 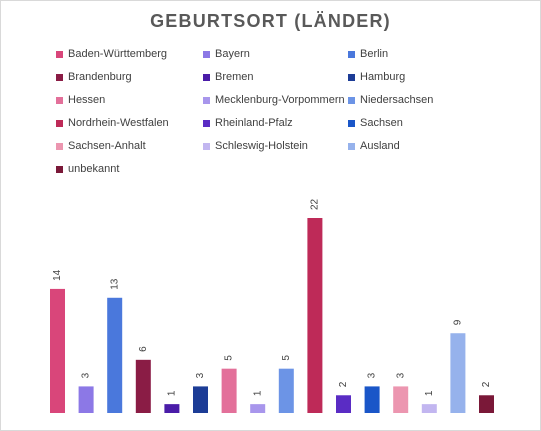 What do you see at coordinates (270, 21) in the screenshot?
I see `chart-title: GEBURTSORT (LÄNDER)` at bounding box center [270, 21].